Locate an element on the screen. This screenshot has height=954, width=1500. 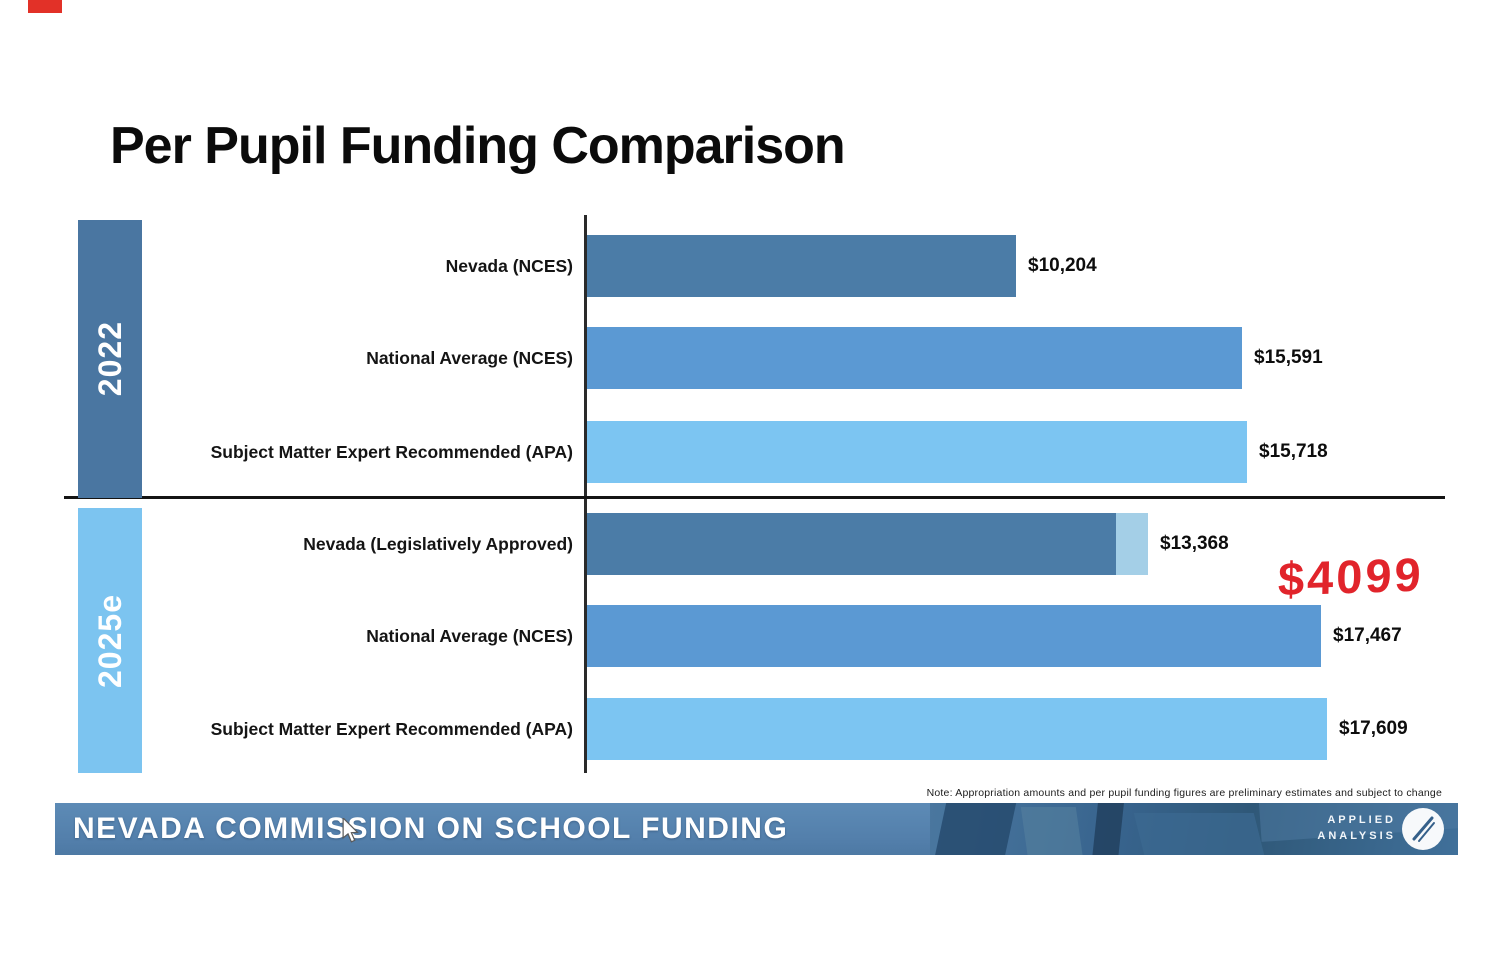
value-label: $17,467 is located at coordinates (1367, 635).